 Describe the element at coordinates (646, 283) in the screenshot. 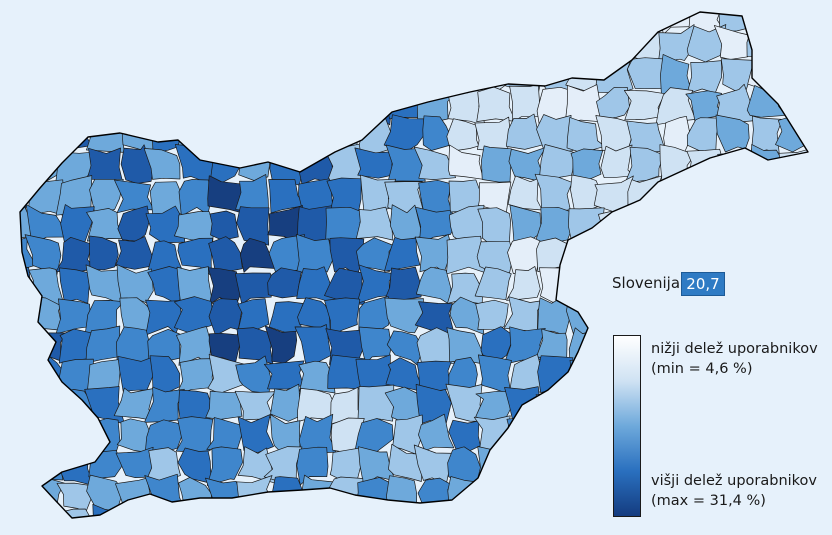

I see `country-label: Slovenija` at that location.